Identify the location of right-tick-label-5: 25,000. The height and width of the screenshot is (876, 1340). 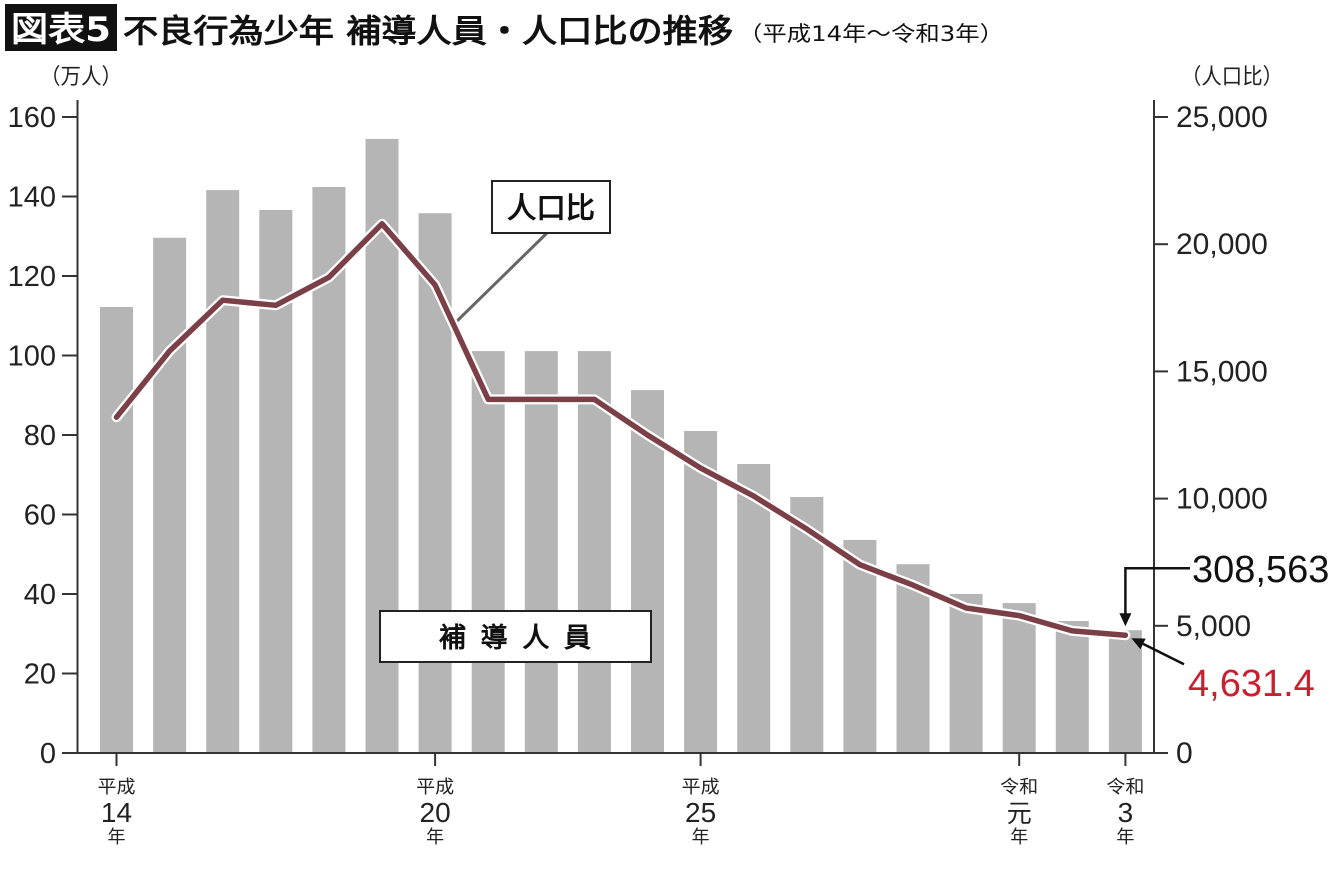
(1222, 117).